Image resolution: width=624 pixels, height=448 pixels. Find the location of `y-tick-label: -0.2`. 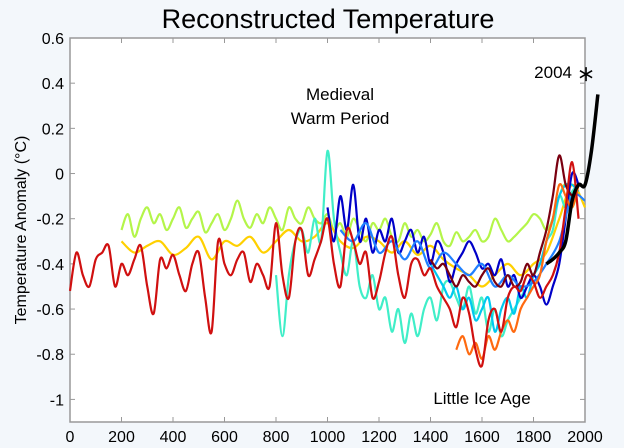

y-tick-label: -0.2 is located at coordinates (50, 220).